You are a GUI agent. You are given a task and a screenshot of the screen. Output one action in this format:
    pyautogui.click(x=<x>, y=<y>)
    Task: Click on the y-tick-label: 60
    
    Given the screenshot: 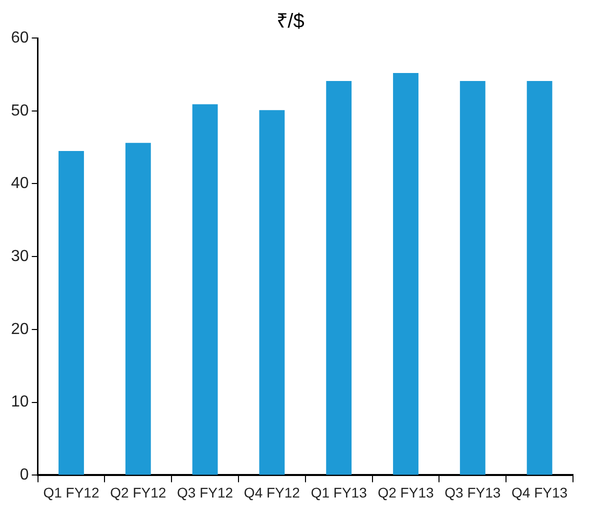 What is the action you would take?
    pyautogui.click(x=20, y=37)
    